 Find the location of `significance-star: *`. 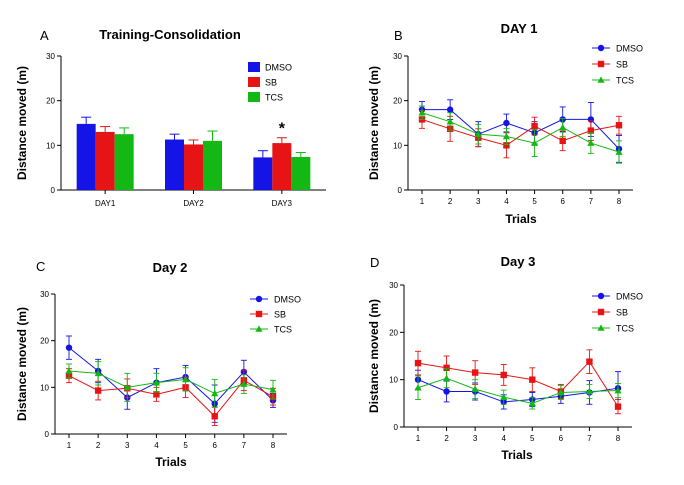

significance-star: * is located at coordinates (282, 129).